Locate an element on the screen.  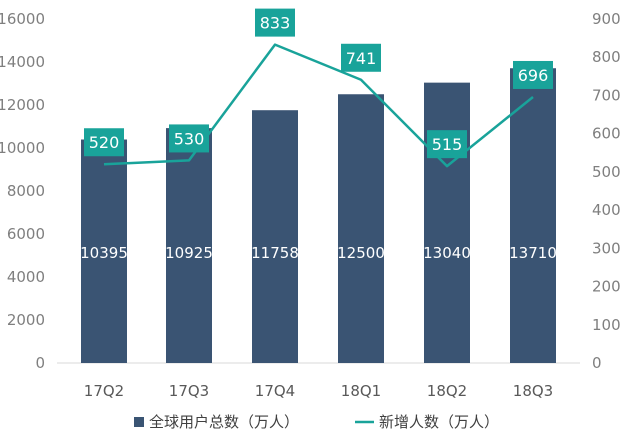
right-tick-label: 100 is located at coordinates (606, 325).